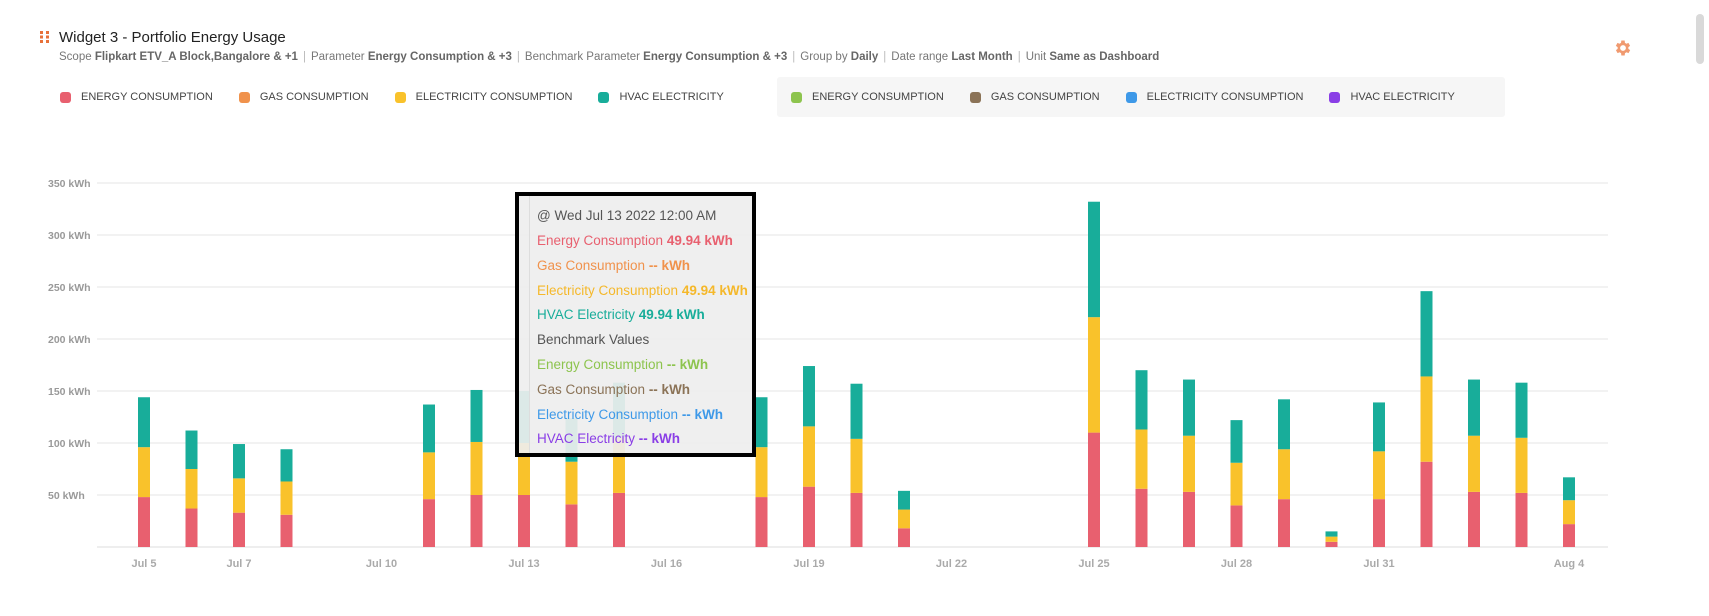 The height and width of the screenshot is (616, 1709). I want to click on tooltip-line: Energy Consumption 49.94 kWh, so click(635, 240).